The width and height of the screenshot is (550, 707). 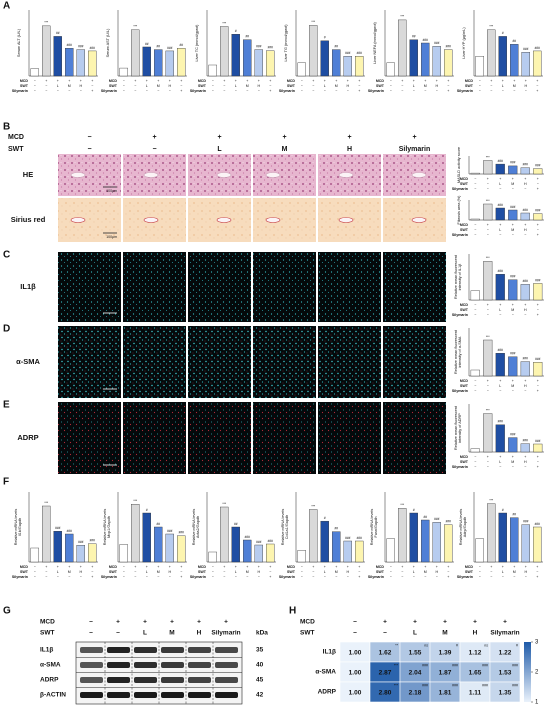 What do you see at coordinates (460, 276) in the screenshot?
I see `y-axis-title: intensity of IL1β` at bounding box center [460, 276].